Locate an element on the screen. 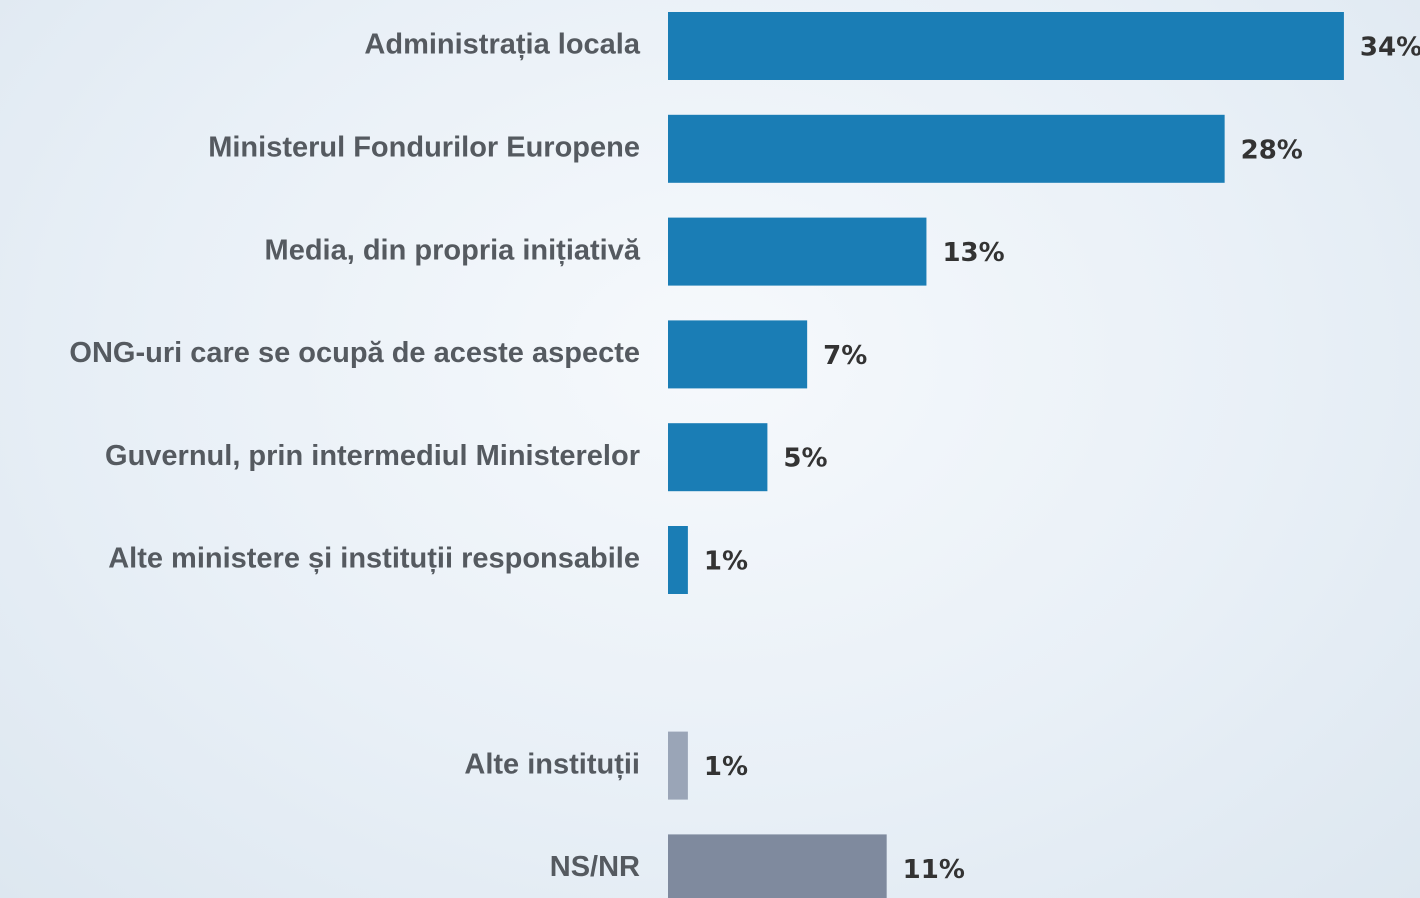  value-label: 11% is located at coordinates (934, 870).